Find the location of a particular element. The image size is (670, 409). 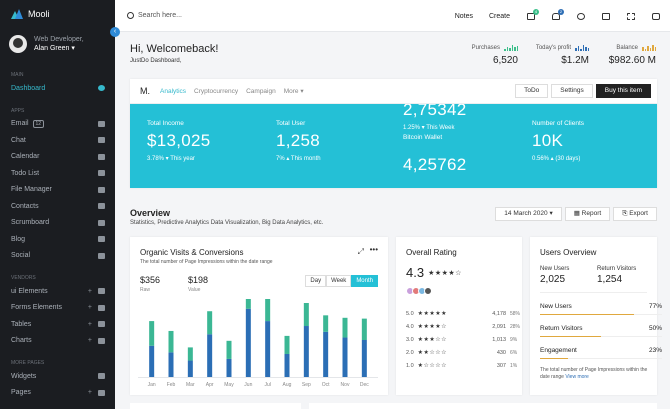

users-overview-item: New Users 77% is located at coordinates (601, 309).